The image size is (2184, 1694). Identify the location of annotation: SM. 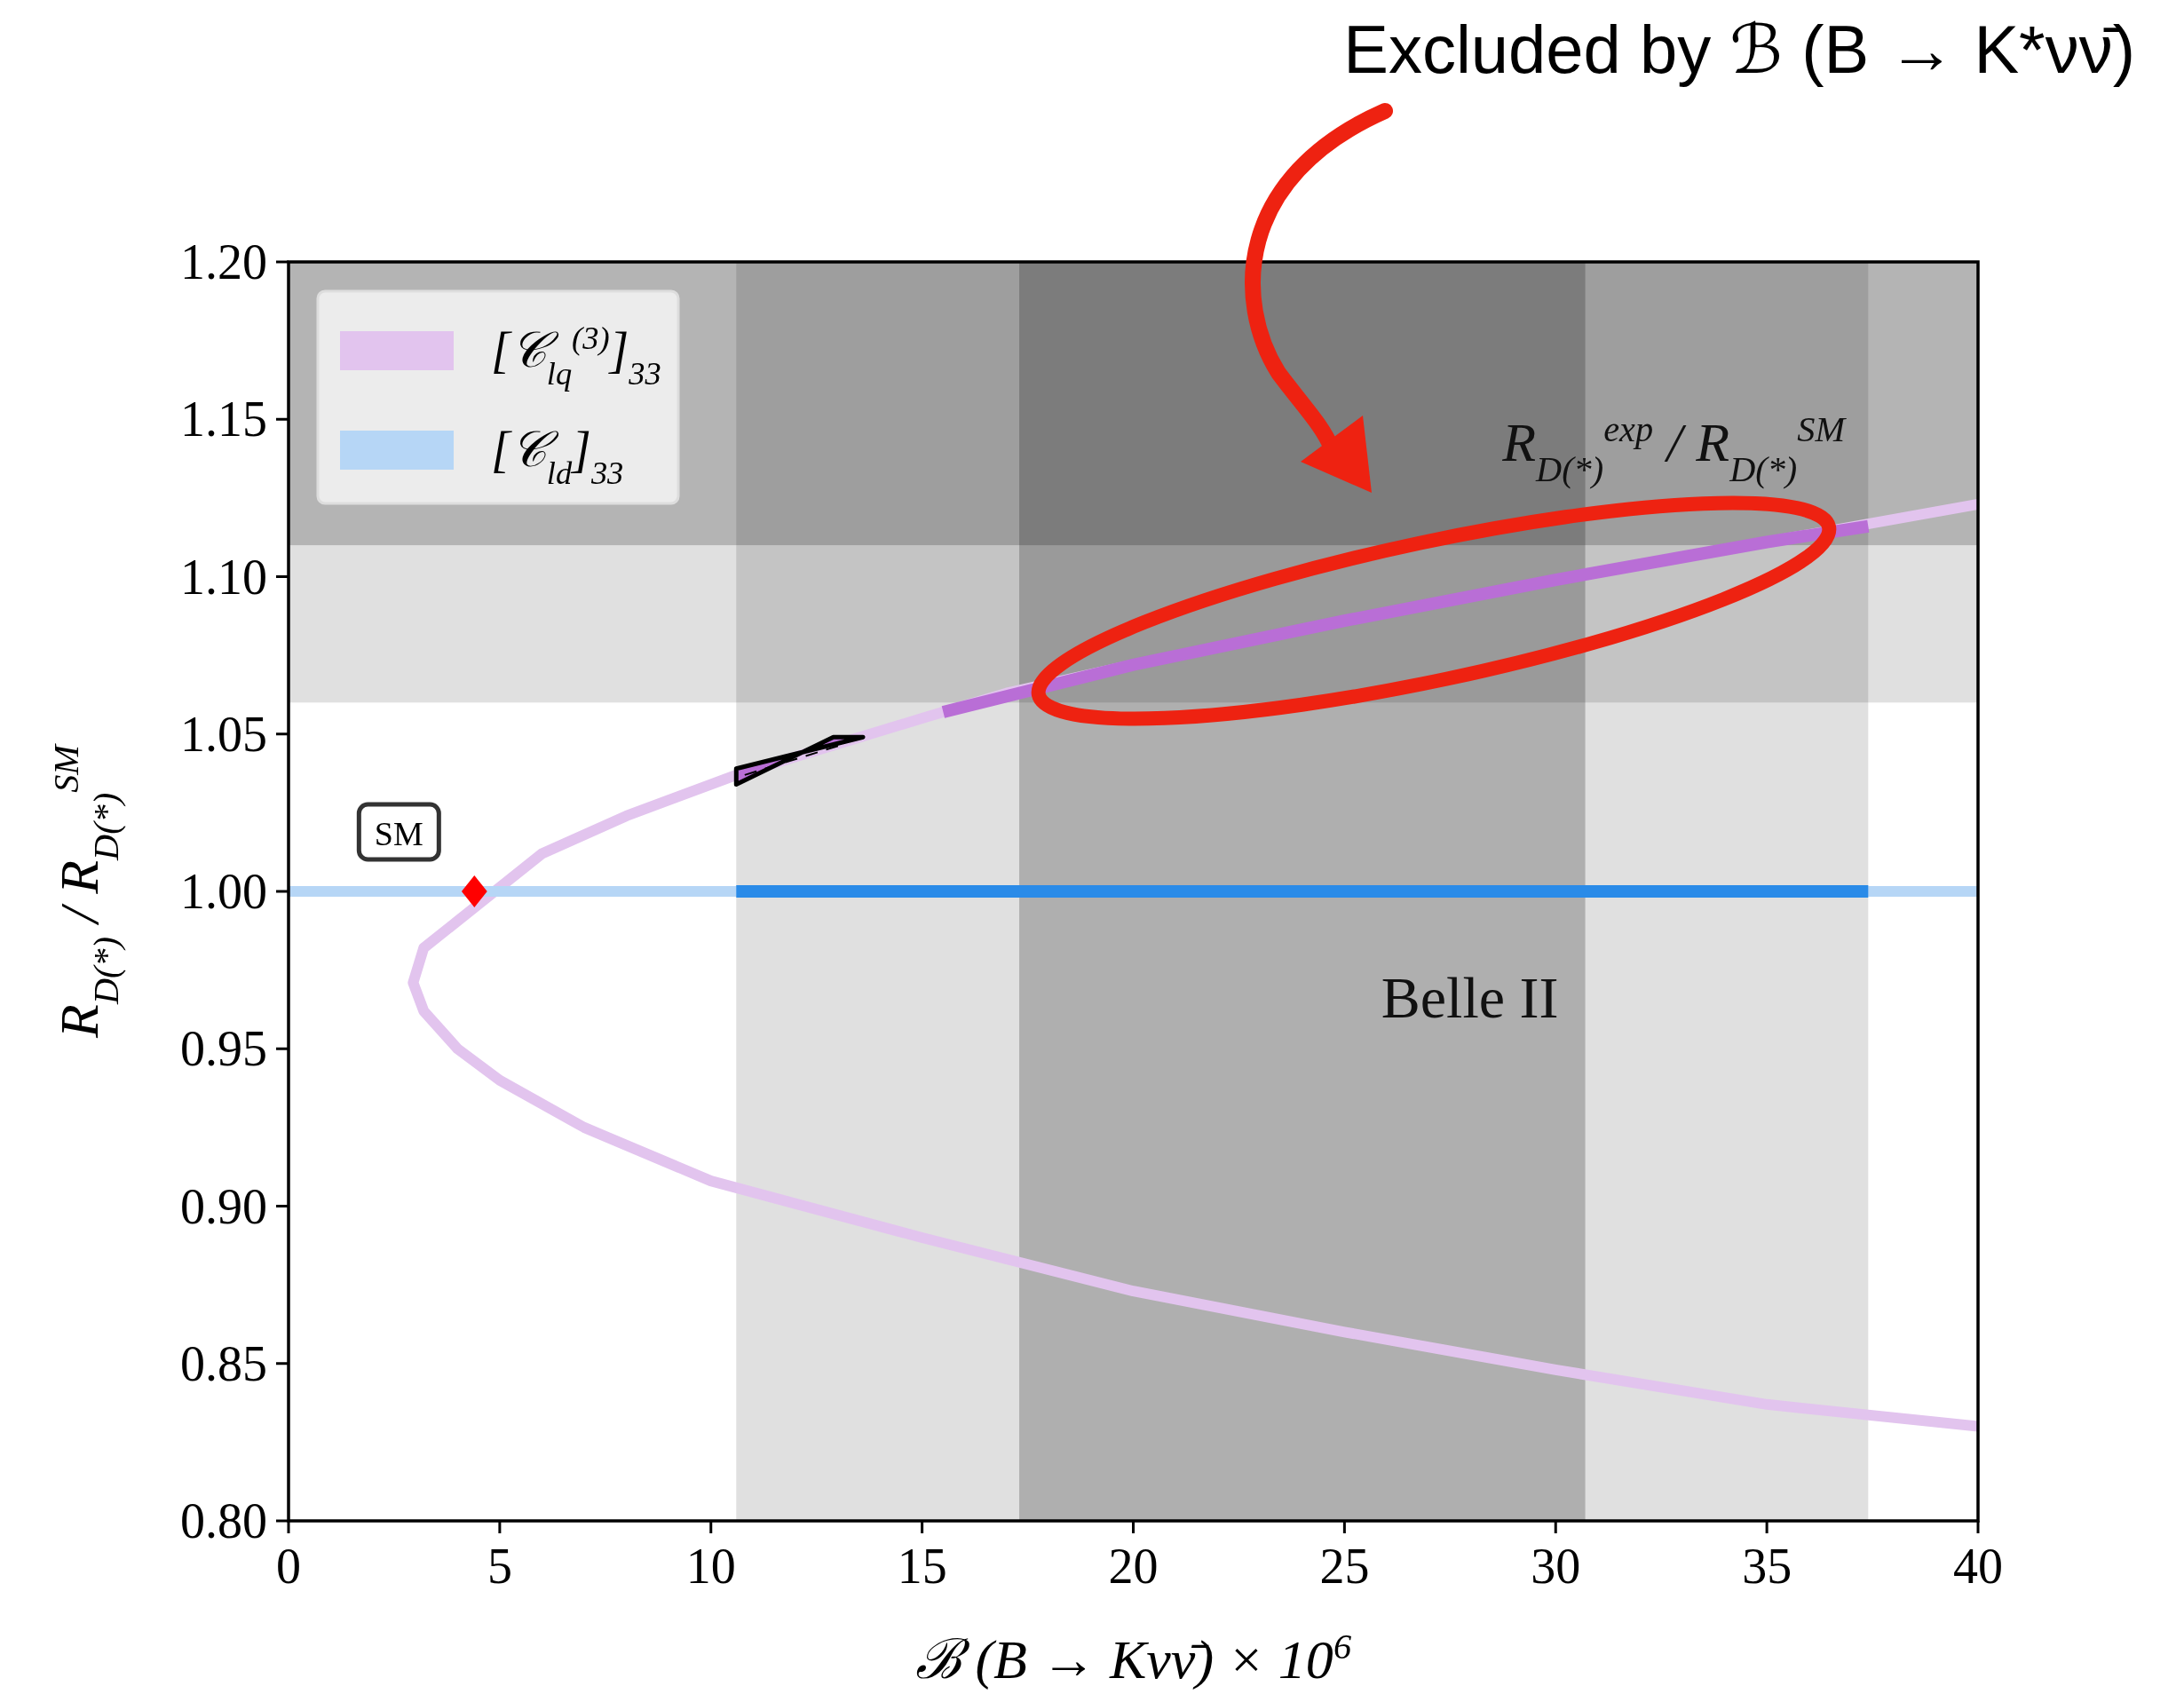
(398, 833).